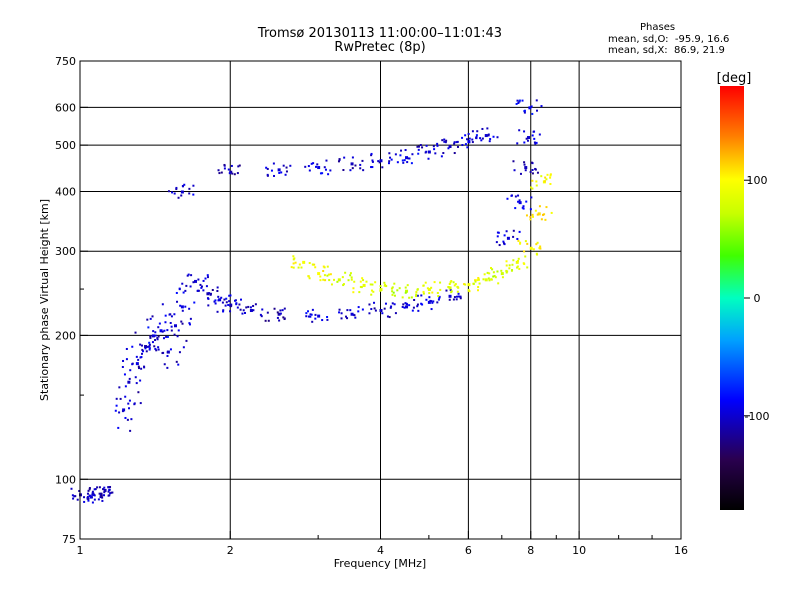 The image size is (800, 600). Describe the element at coordinates (732, 298) in the screenshot. I see `colorbar` at that location.